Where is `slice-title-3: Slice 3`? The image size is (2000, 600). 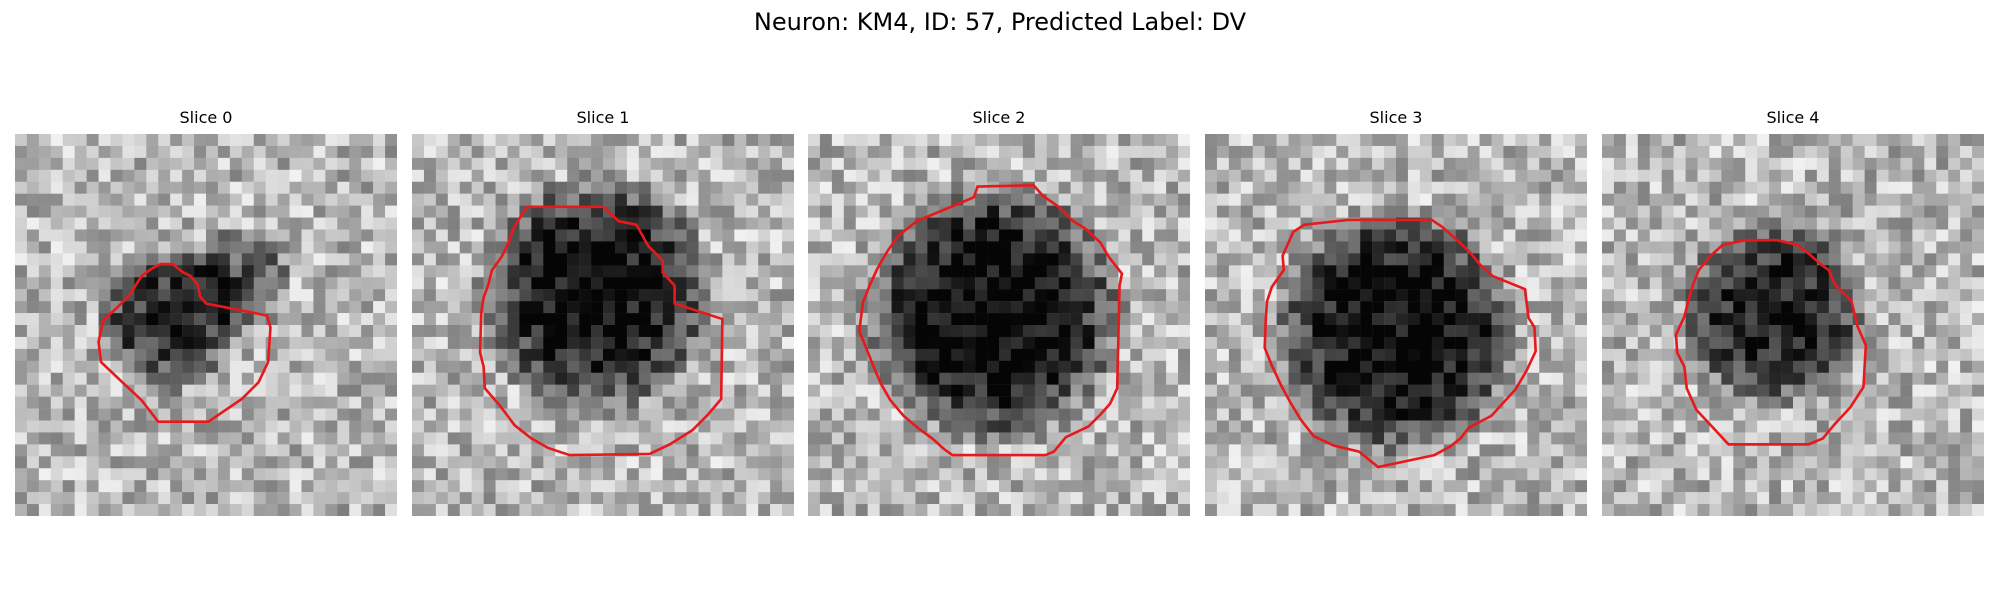 slice-title-3: Slice 3 is located at coordinates (1396, 117).